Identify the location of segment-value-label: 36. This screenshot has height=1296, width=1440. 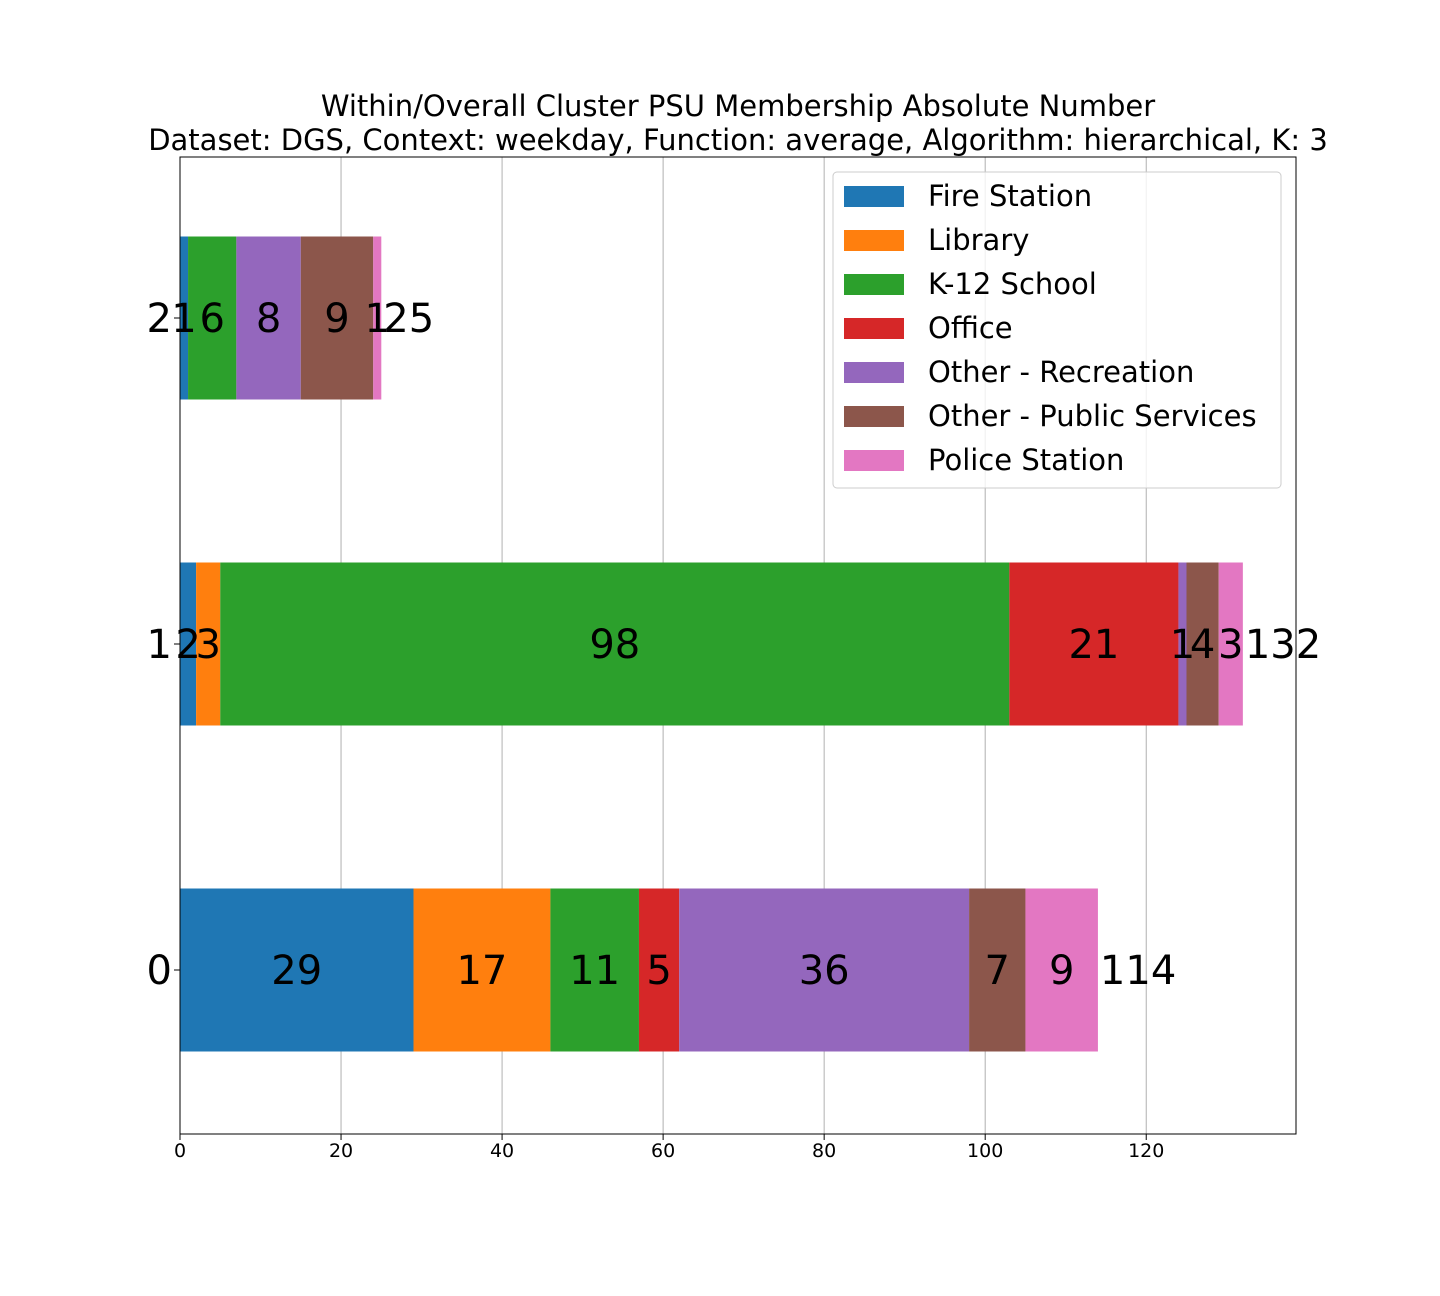
(824, 971).